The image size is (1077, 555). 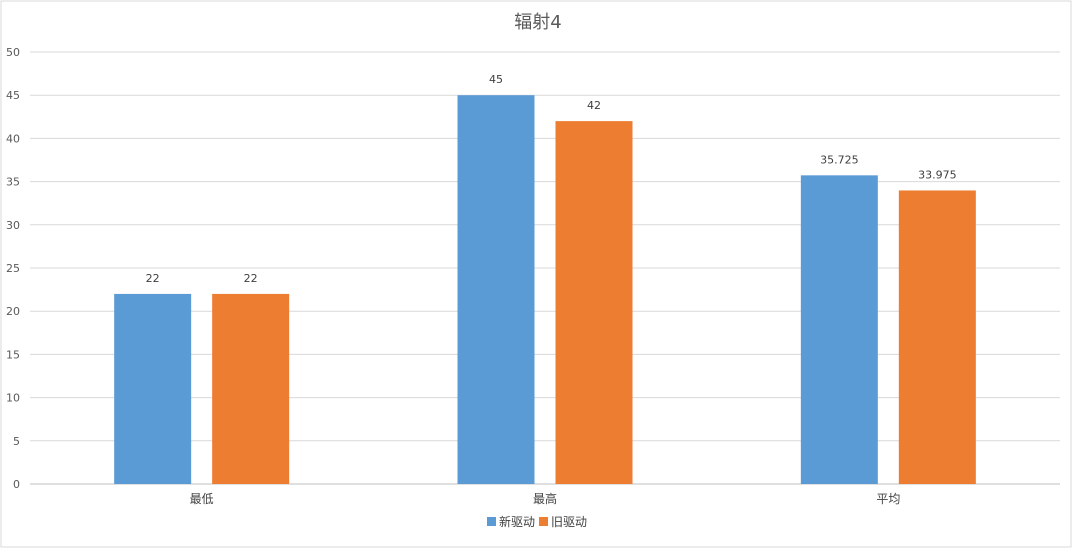 What do you see at coordinates (13, 52) in the screenshot?
I see `y-tick-label: 50` at bounding box center [13, 52].